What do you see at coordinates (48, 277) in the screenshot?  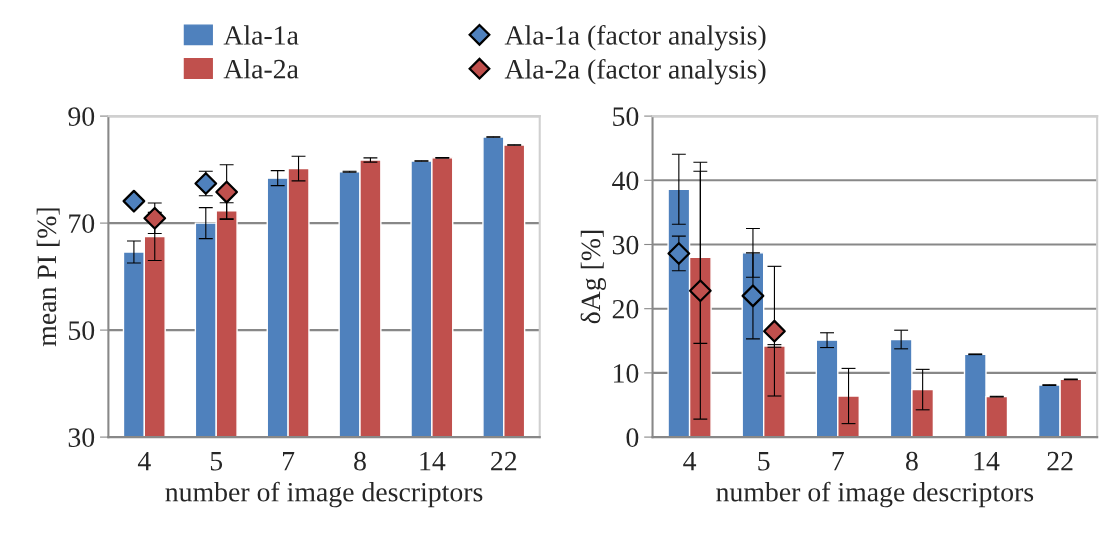 I see `y-axis-title: mean PI [%]` at bounding box center [48, 277].